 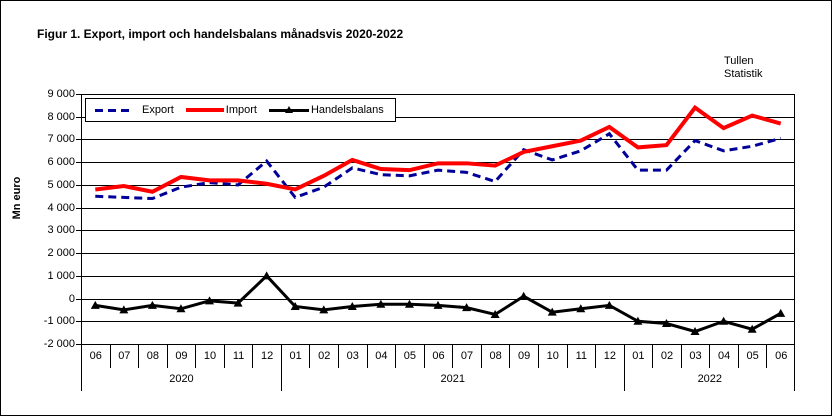 What do you see at coordinates (114, 110) in the screenshot?
I see `export-dashed-line-icon` at bounding box center [114, 110].